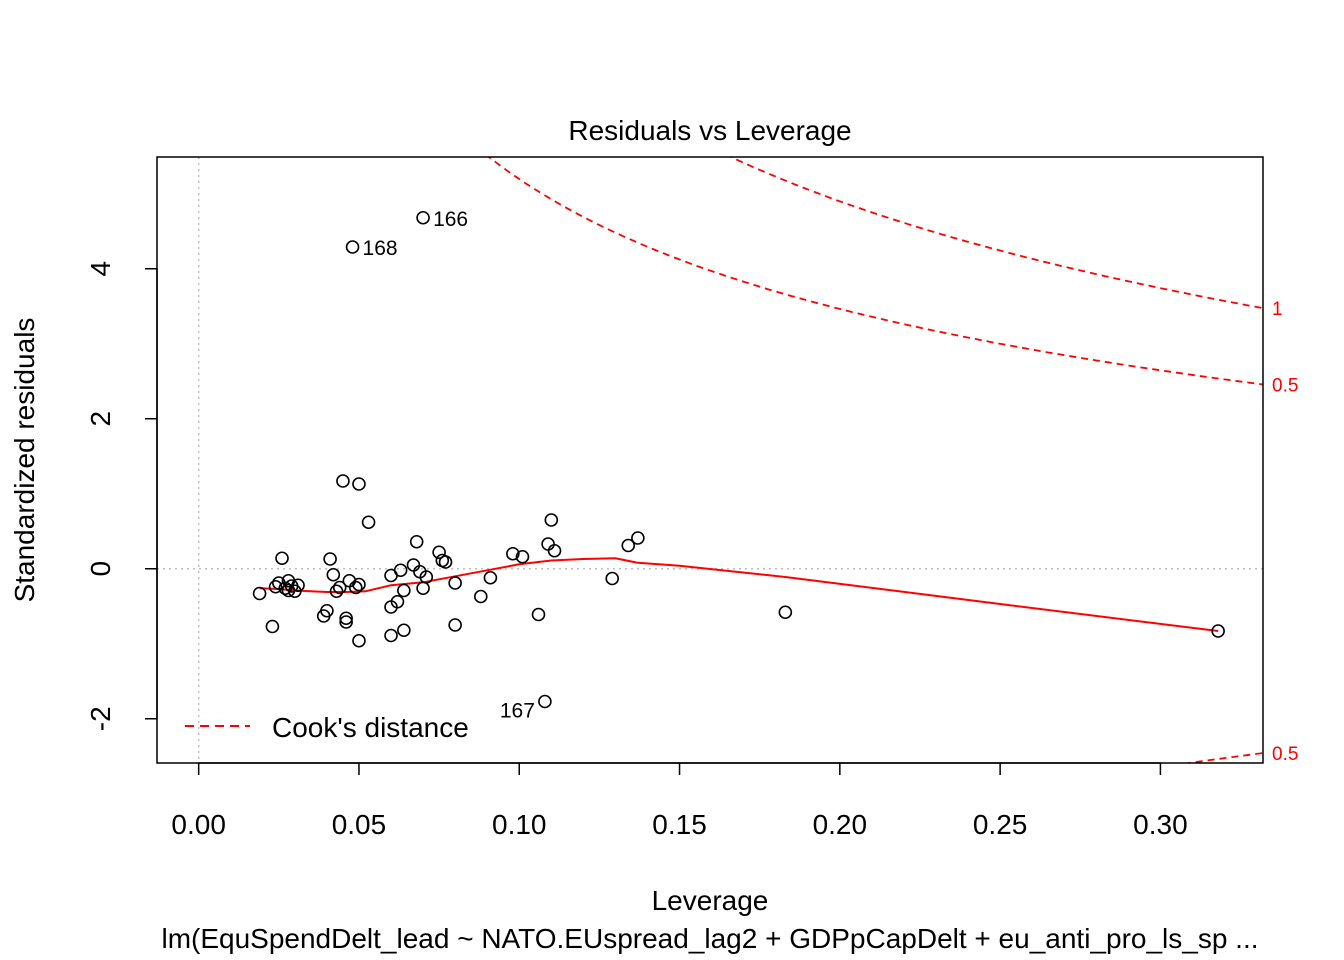 The height and width of the screenshot is (960, 1344). Describe the element at coordinates (359, 824) in the screenshot. I see `x-tick-label: 0.05` at that location.